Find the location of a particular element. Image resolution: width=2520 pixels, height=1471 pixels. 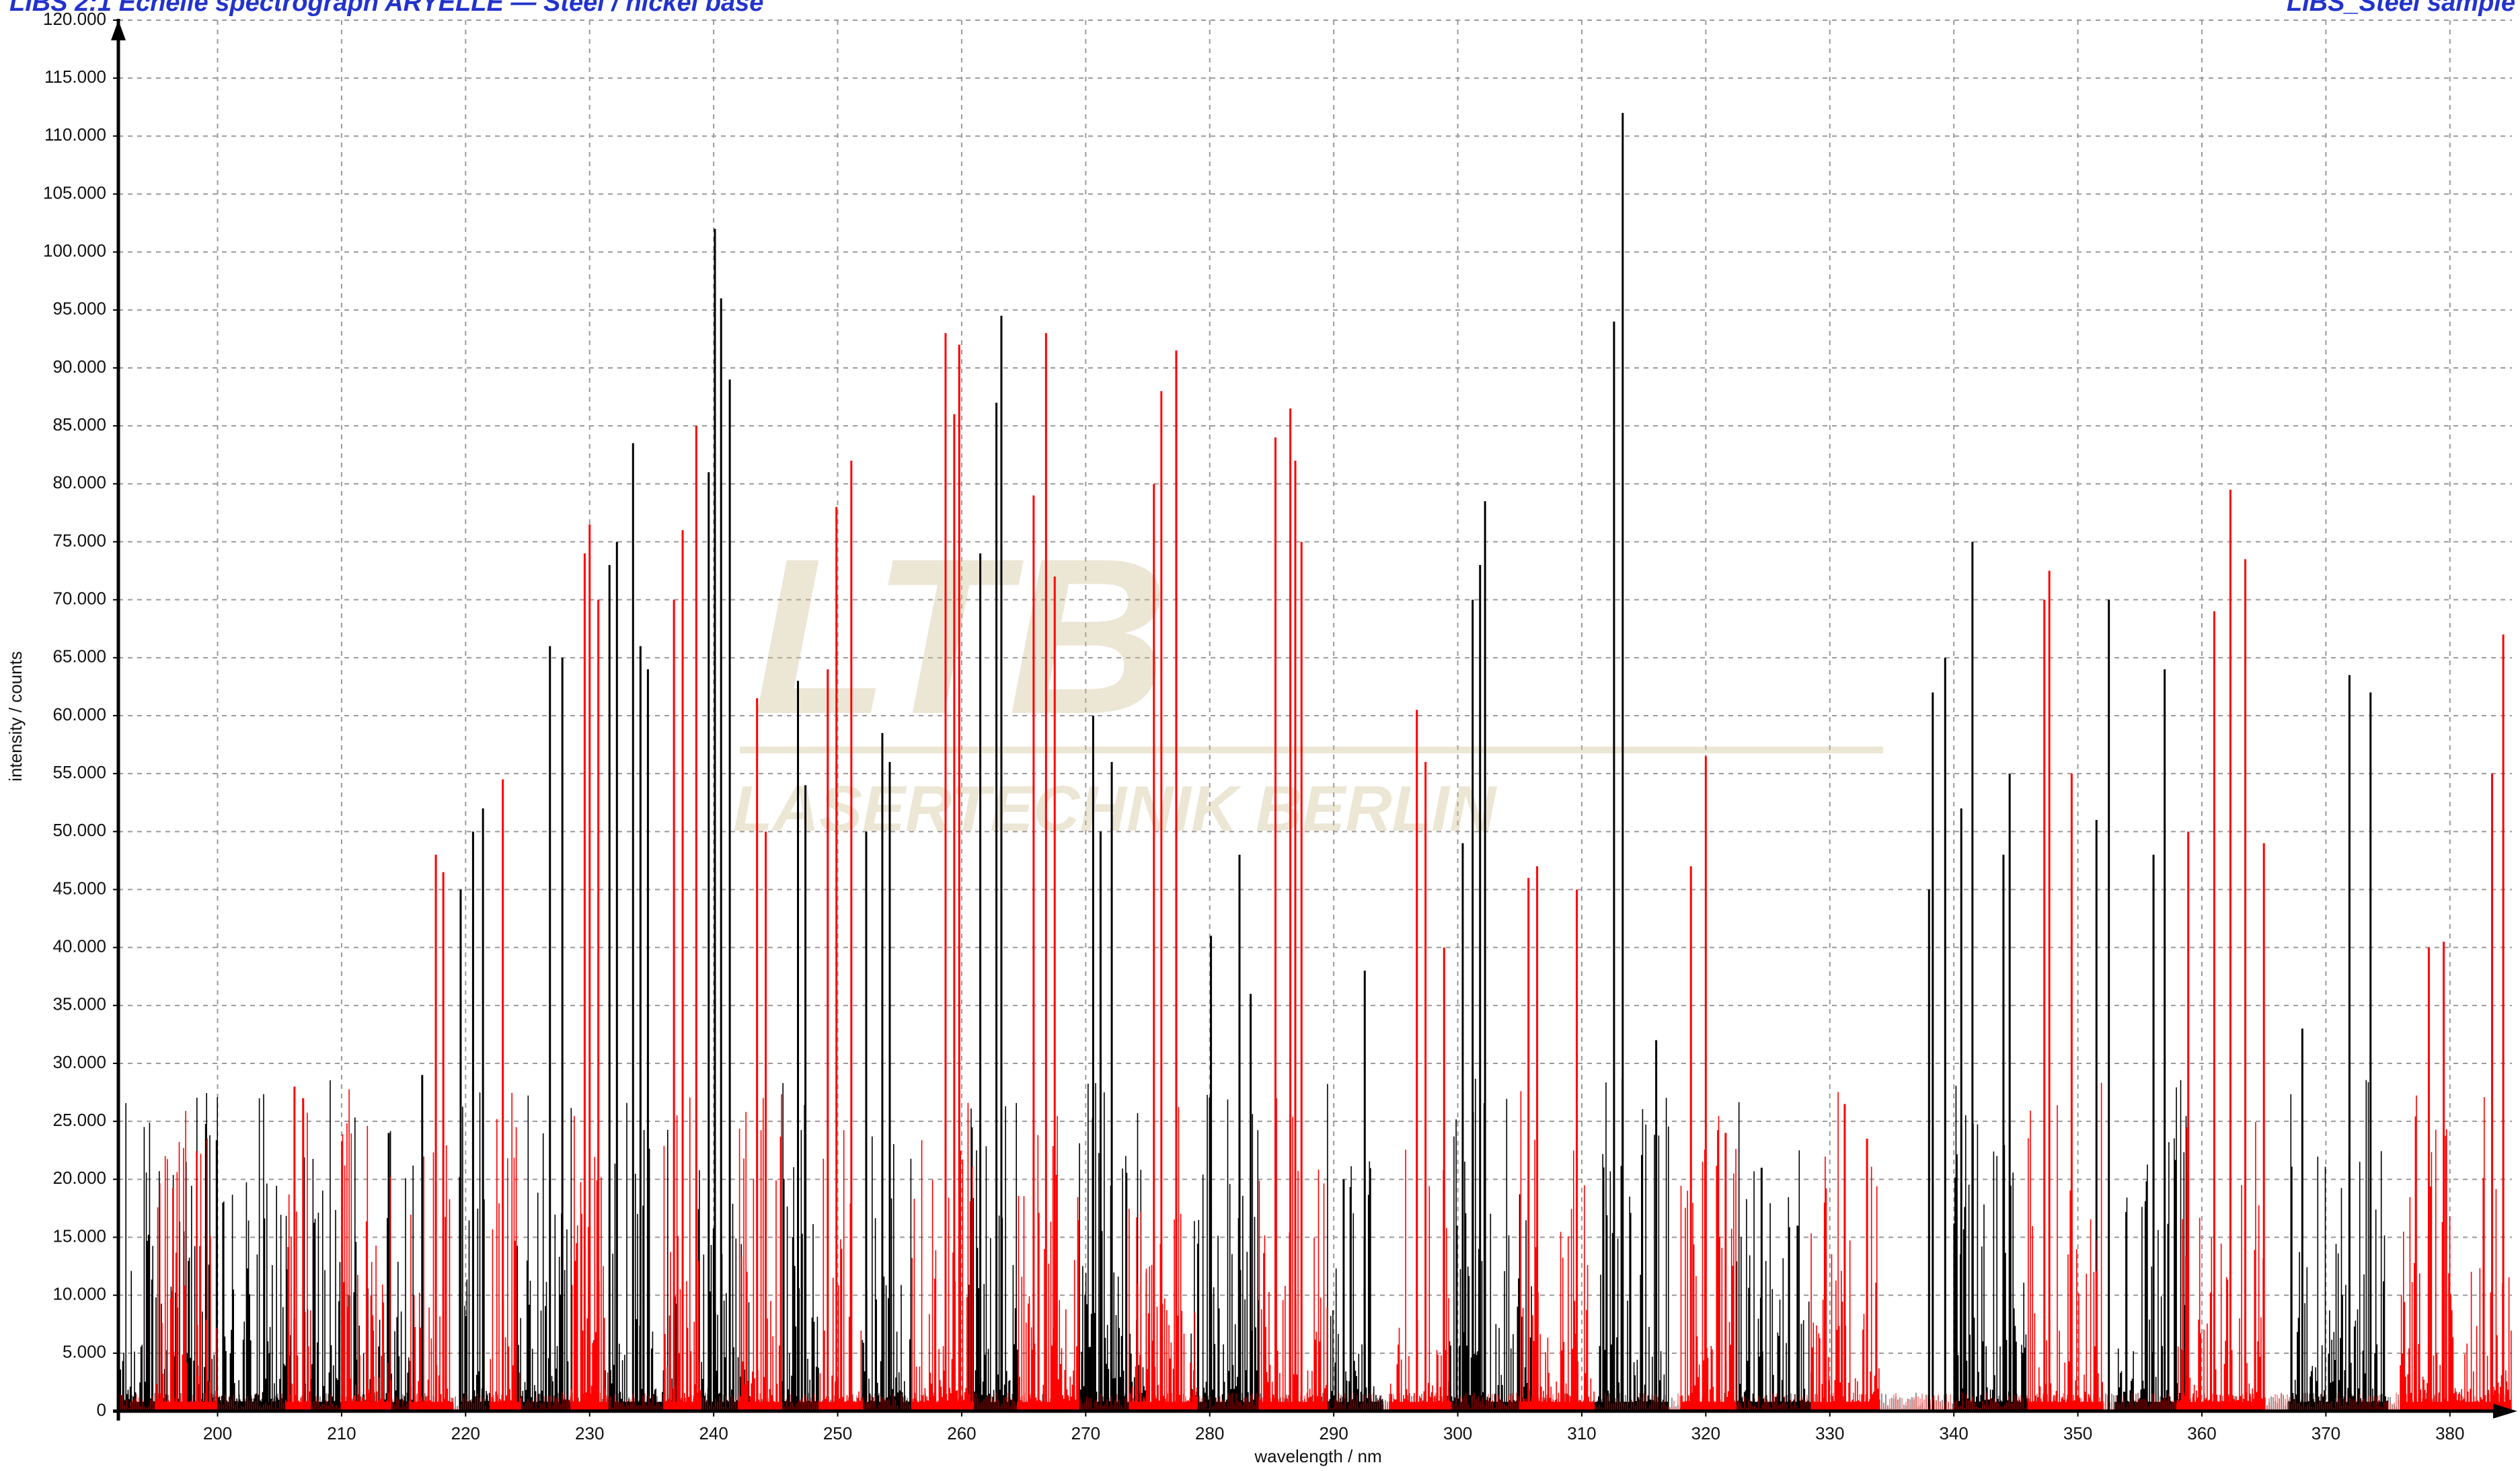

y-tick-label: 70.000 is located at coordinates (79, 599).